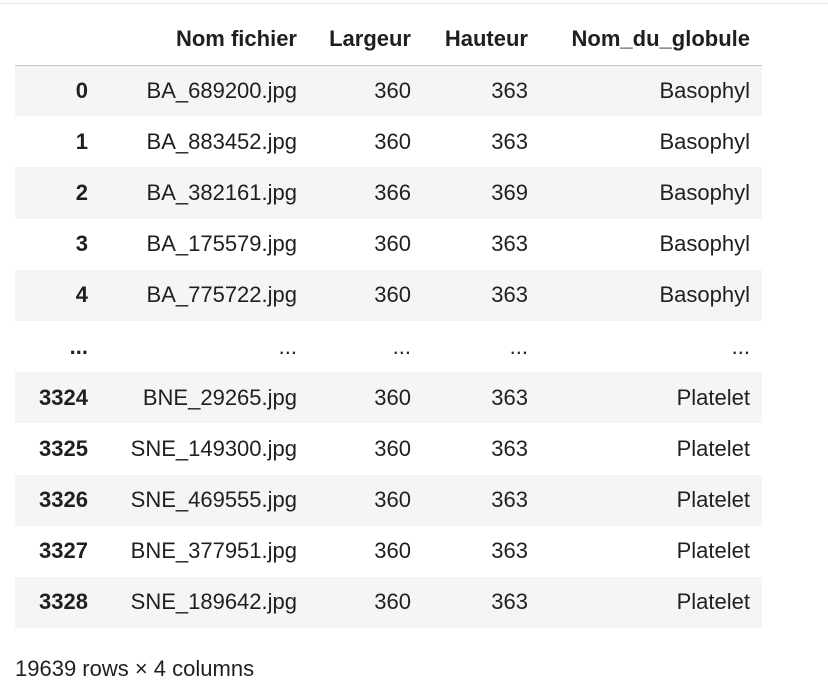 This screenshot has width=828, height=698. I want to click on cell-hauteur: 369, so click(509, 192).